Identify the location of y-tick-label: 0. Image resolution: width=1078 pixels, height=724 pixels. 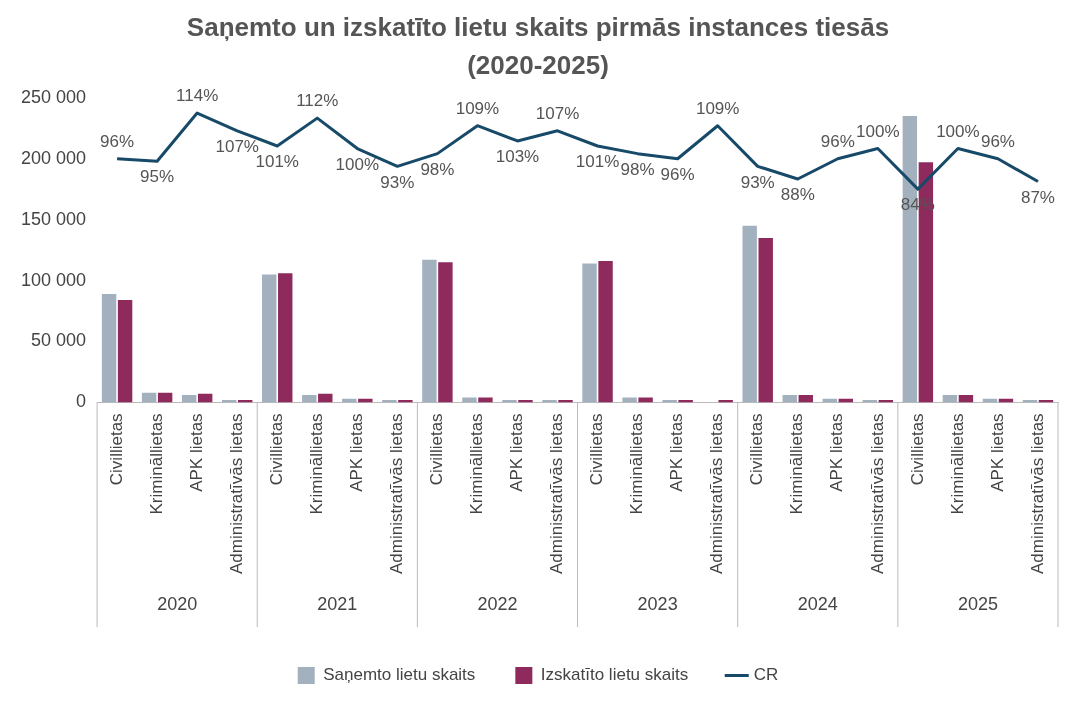
(81, 401).